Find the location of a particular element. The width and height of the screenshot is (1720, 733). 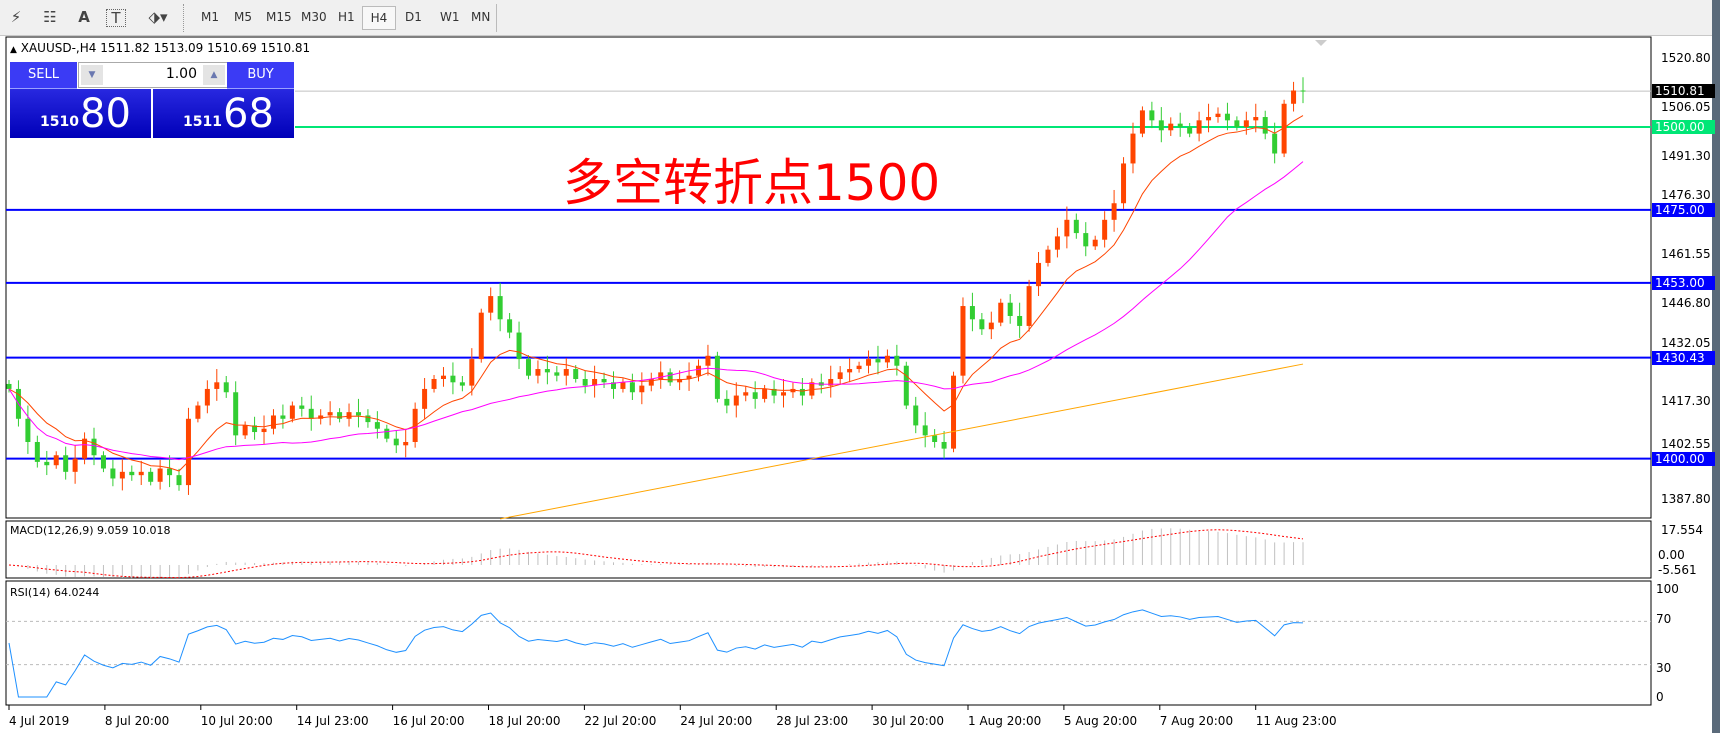

rsi-axis-100: 100 is located at coordinates (1667, 589).